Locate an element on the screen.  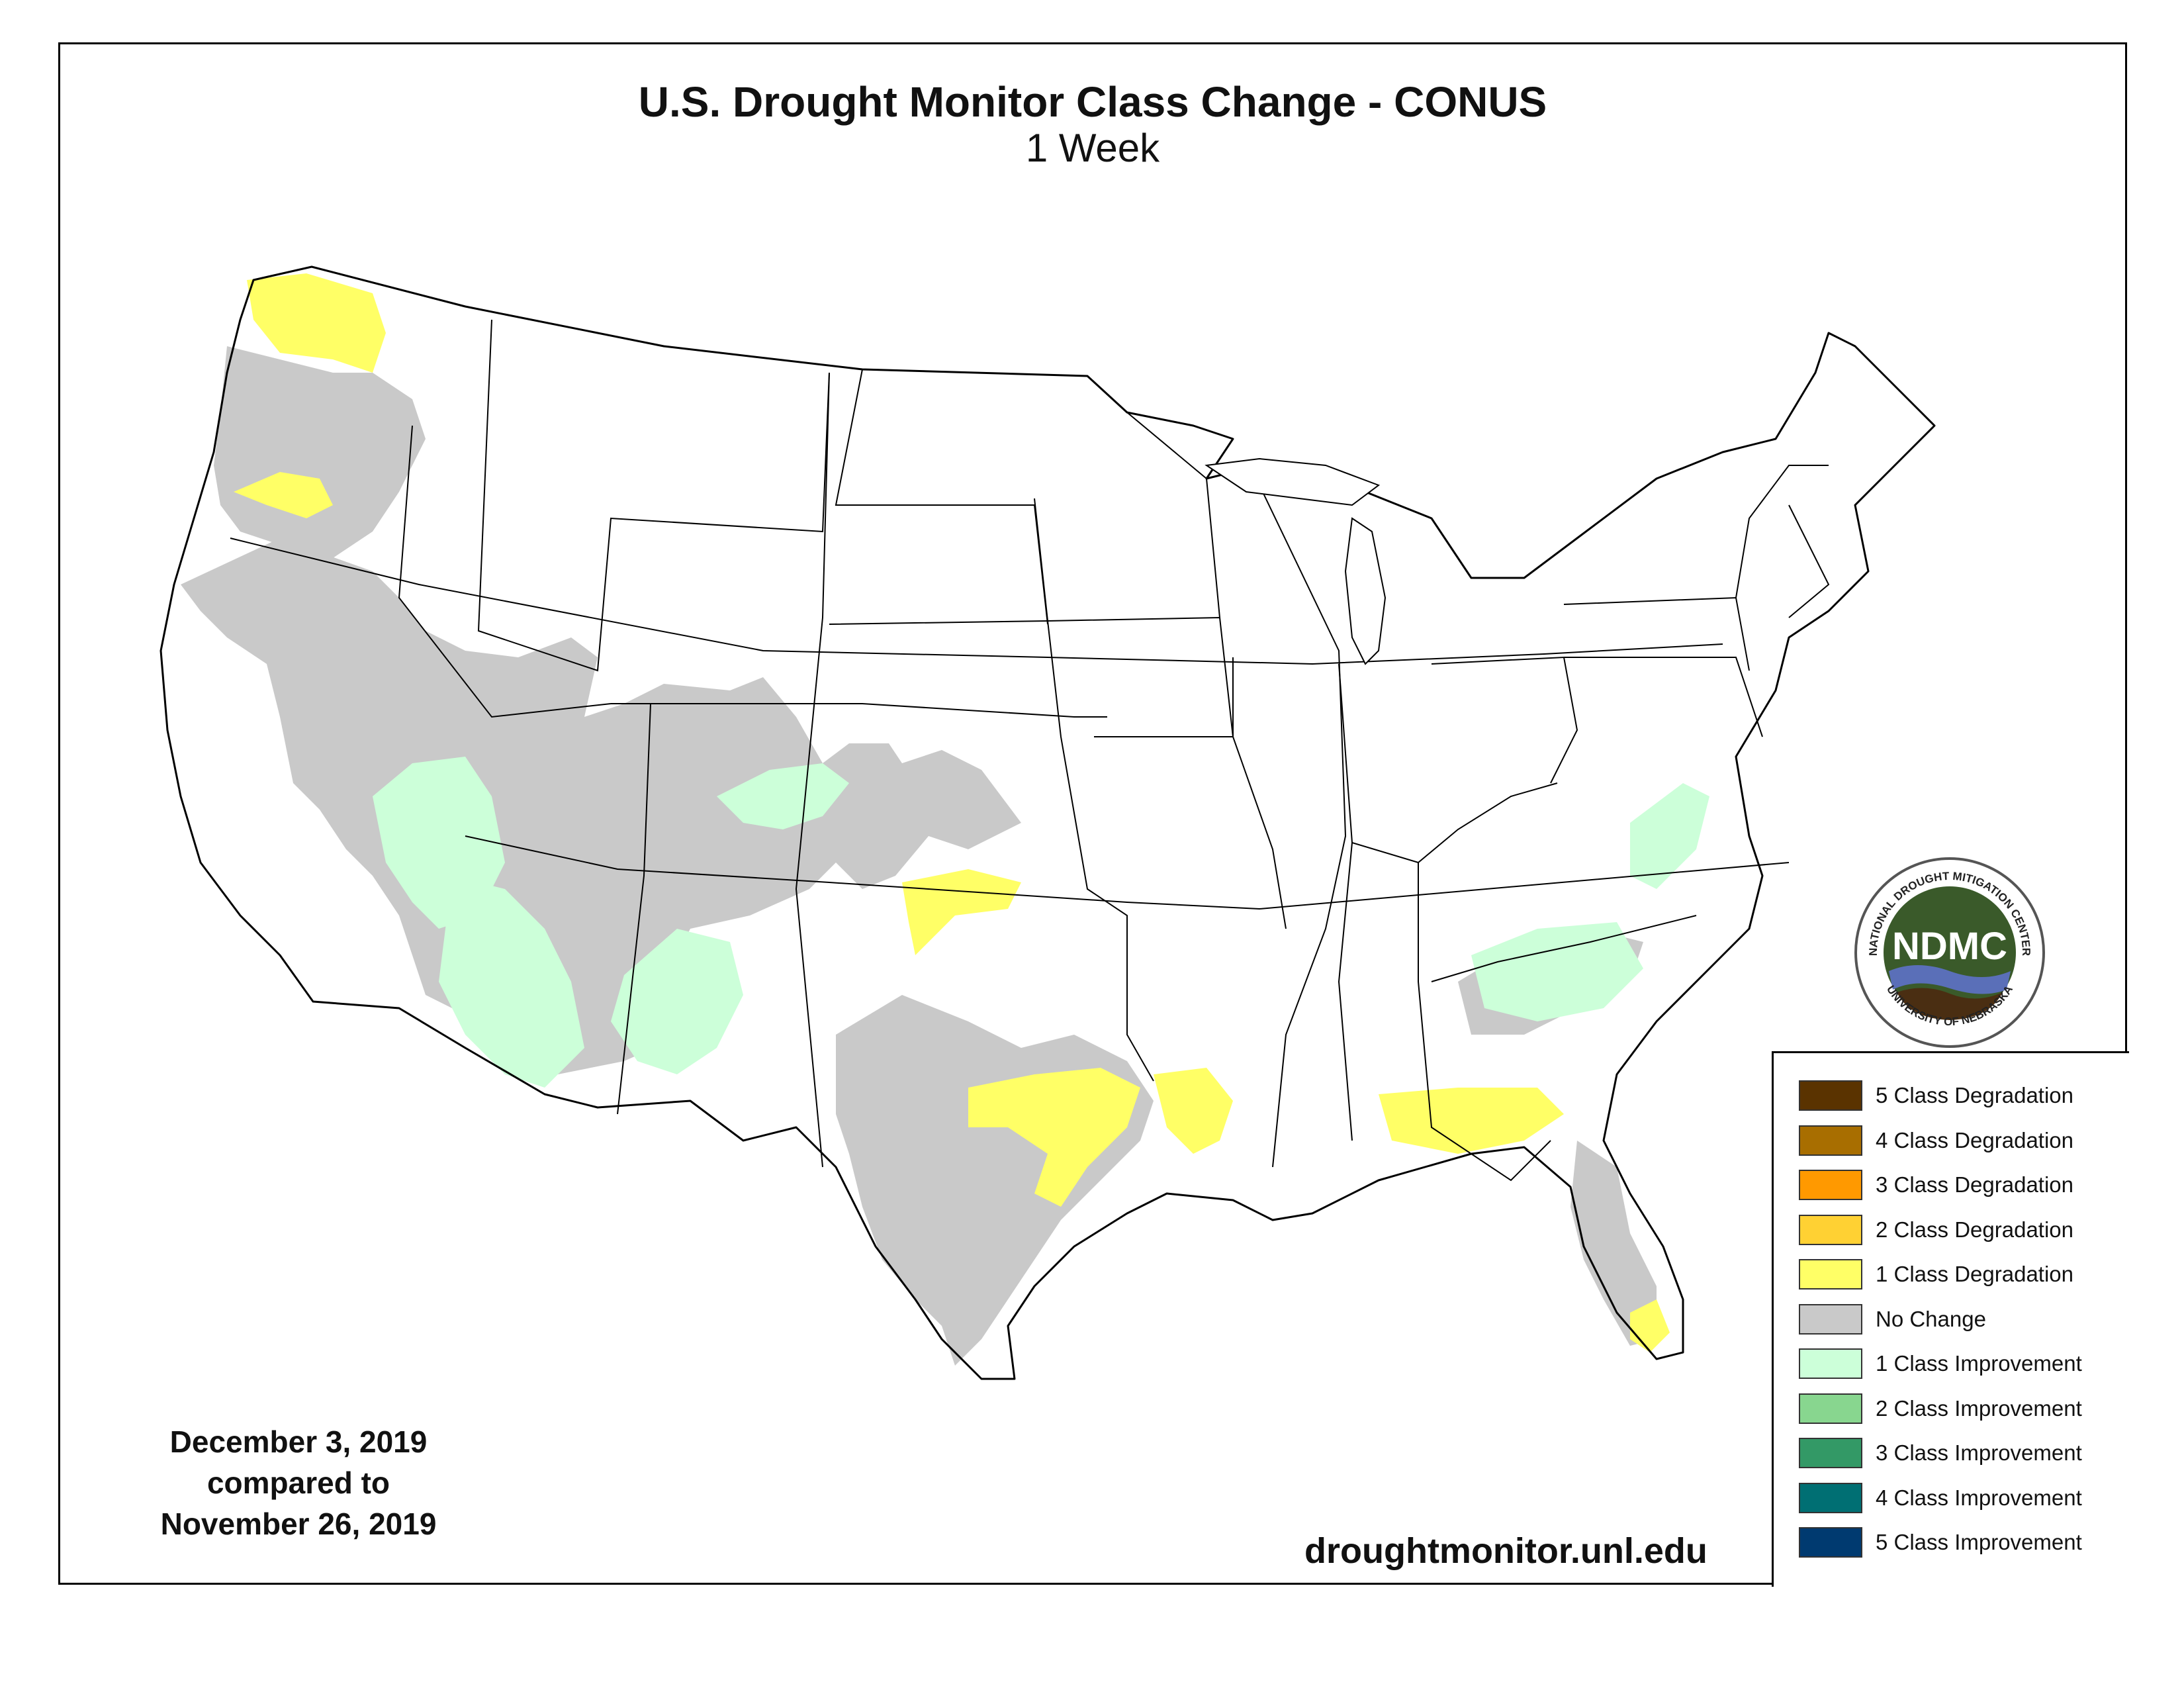
no-change-region-pacific-nw is located at coordinates (320, 452).